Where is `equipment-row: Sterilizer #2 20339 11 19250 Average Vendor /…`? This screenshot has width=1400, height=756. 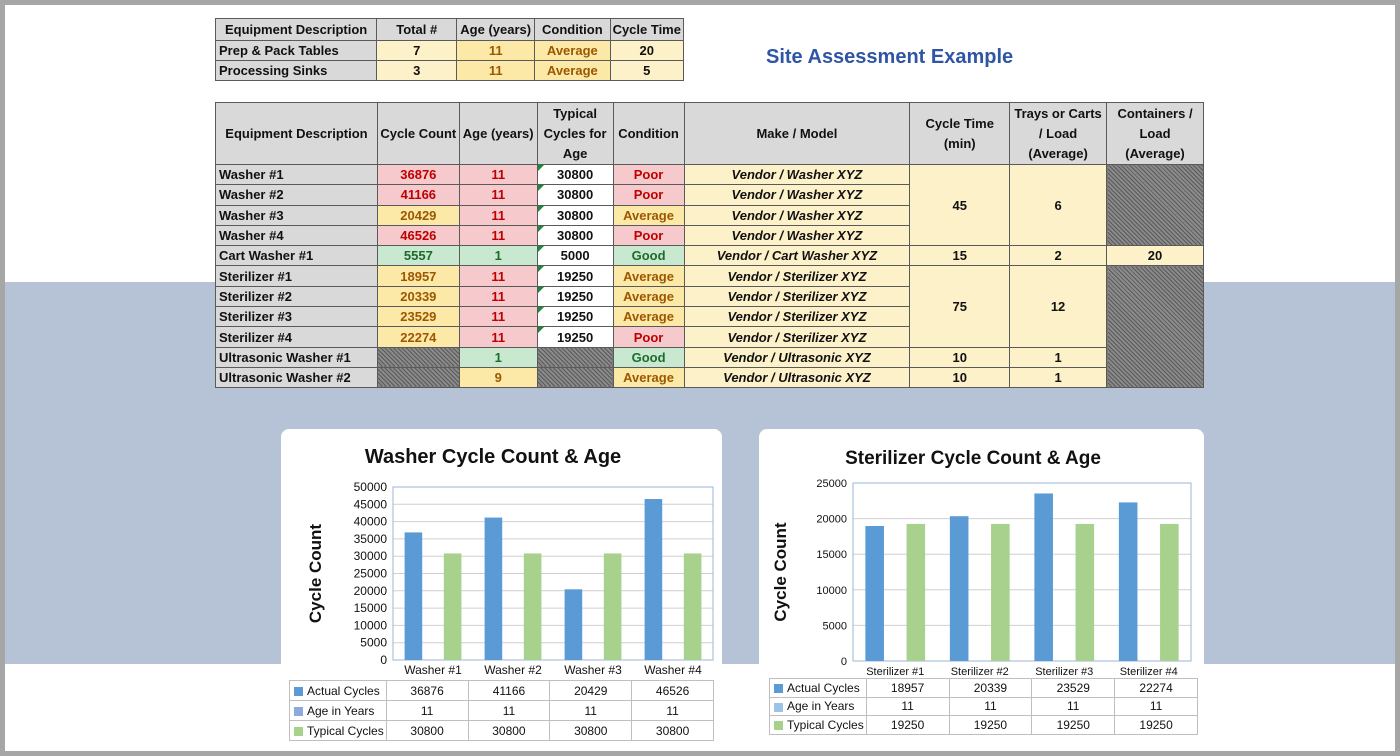 equipment-row: Sterilizer #2 20339 11 19250 Average Vendor /… is located at coordinates (709, 296).